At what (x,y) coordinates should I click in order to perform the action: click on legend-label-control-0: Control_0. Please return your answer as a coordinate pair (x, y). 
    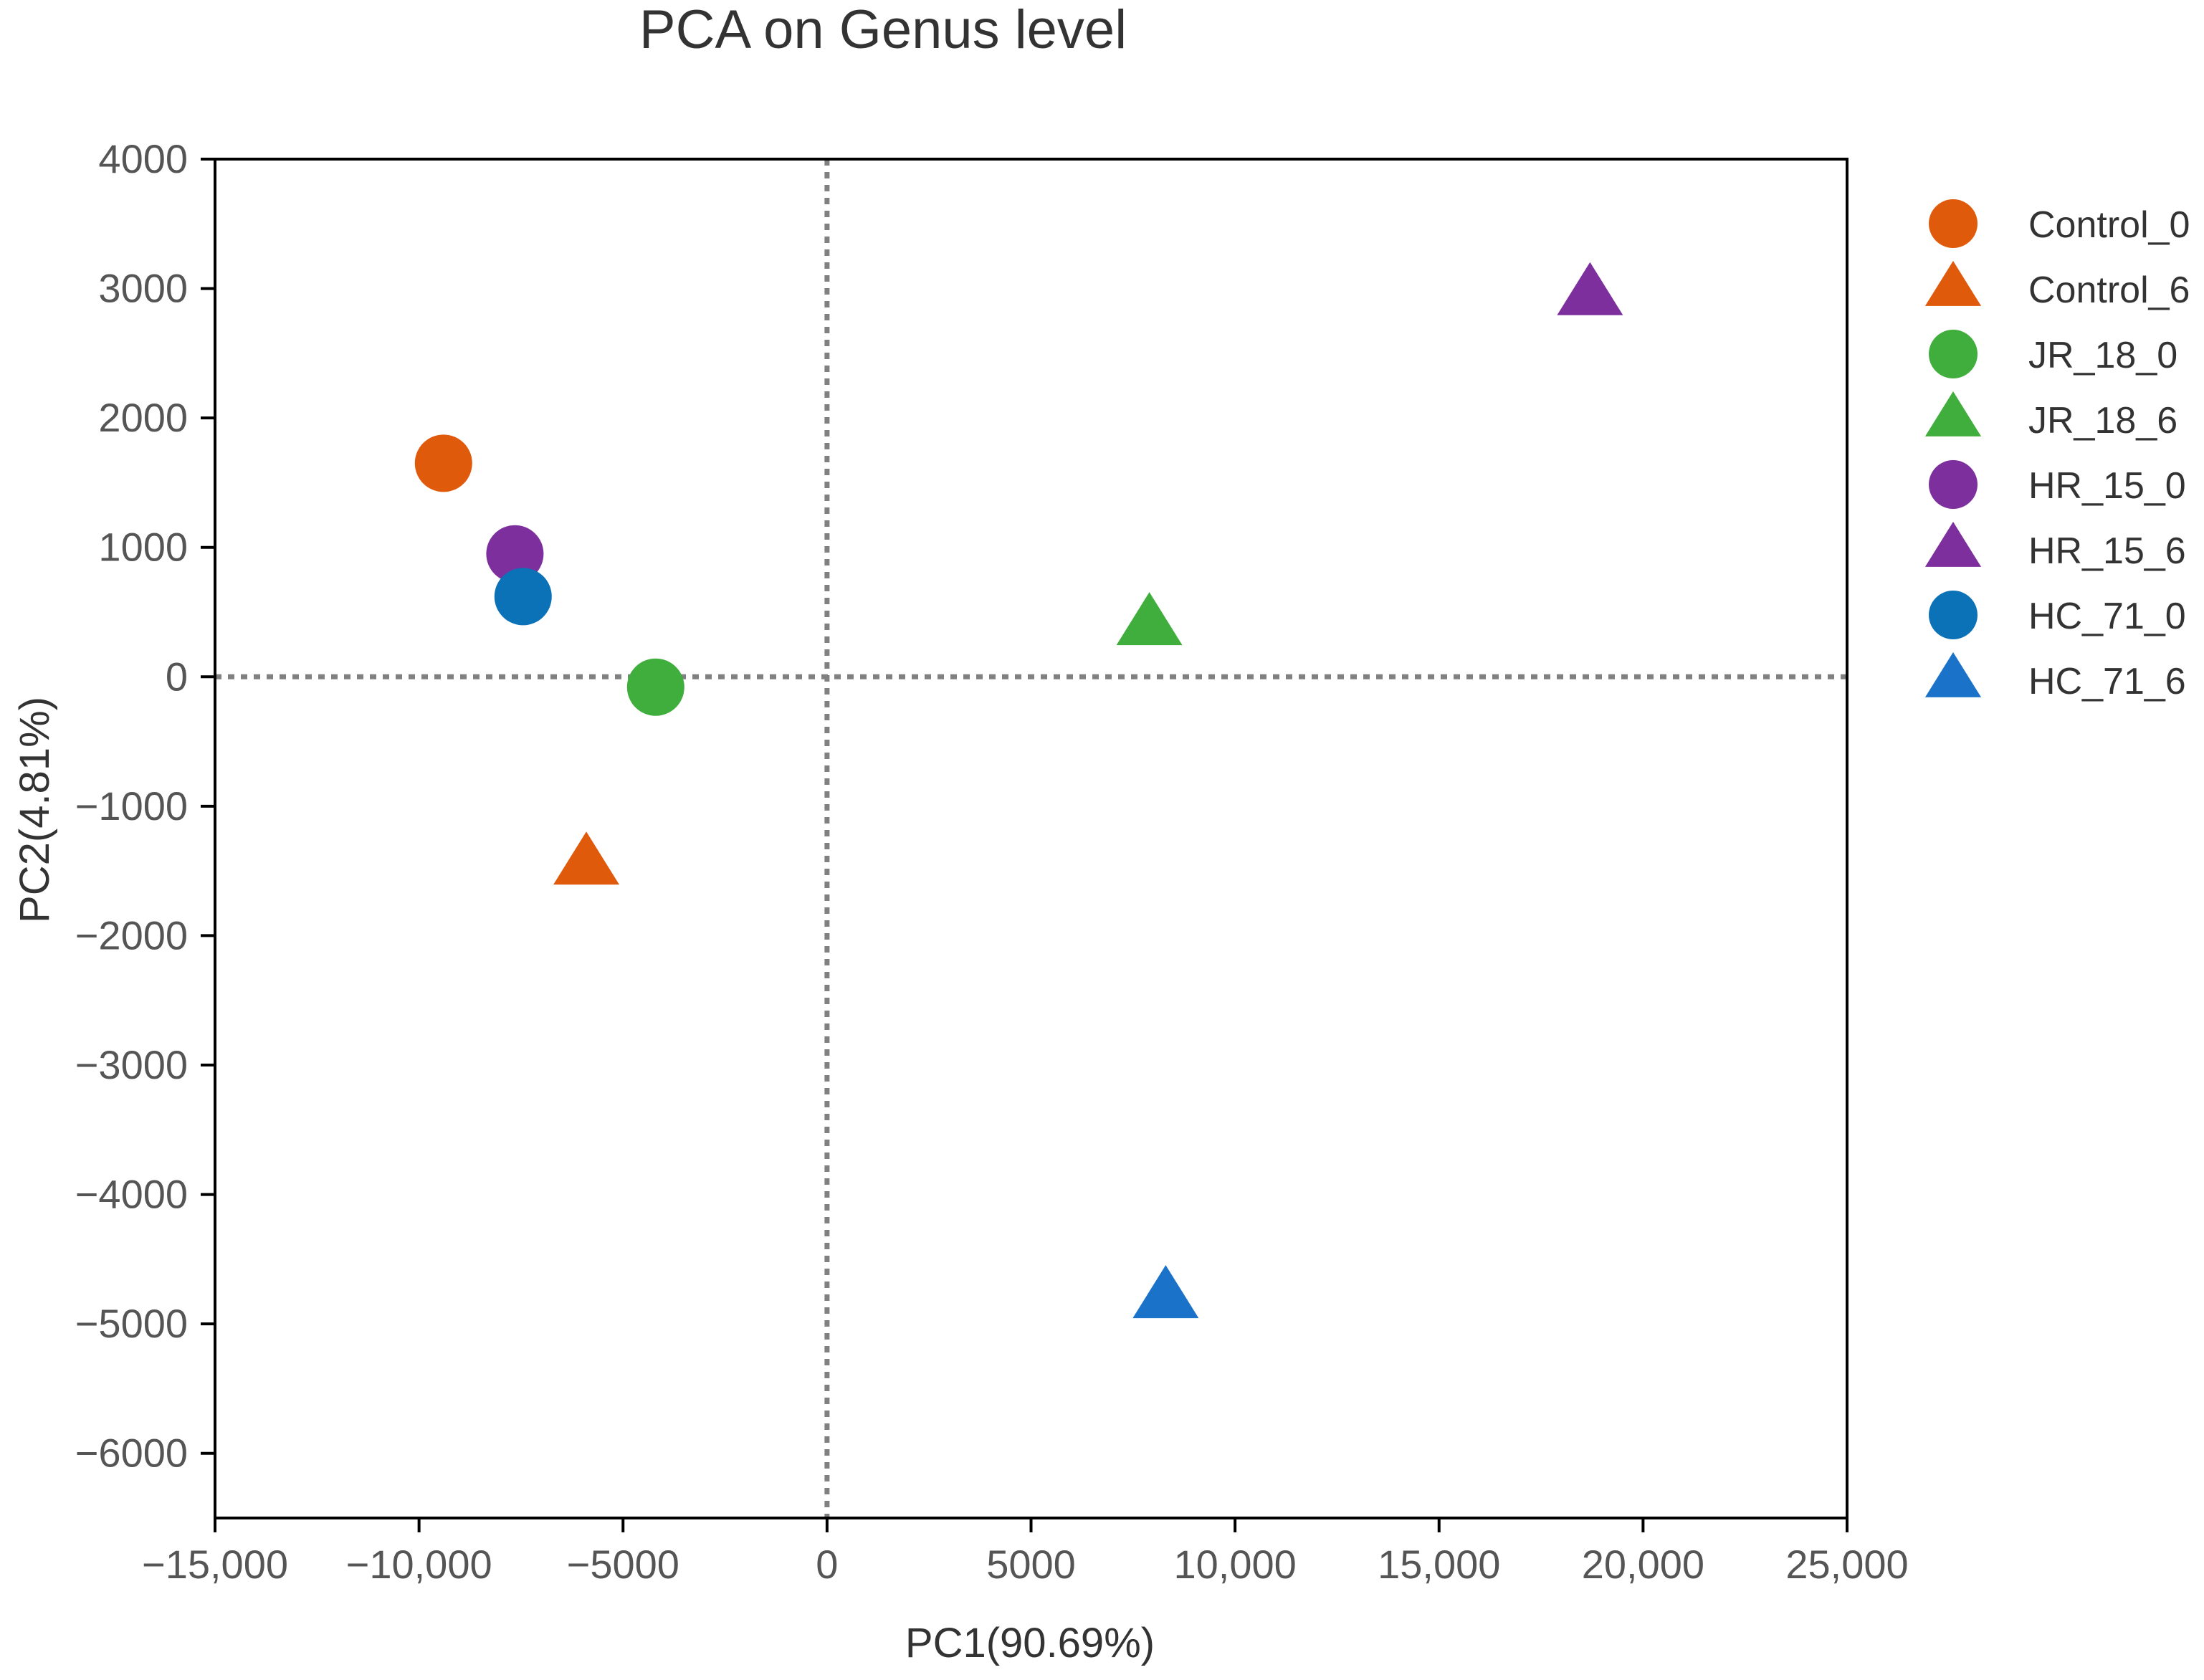
    Looking at the image, I should click on (2109, 225).